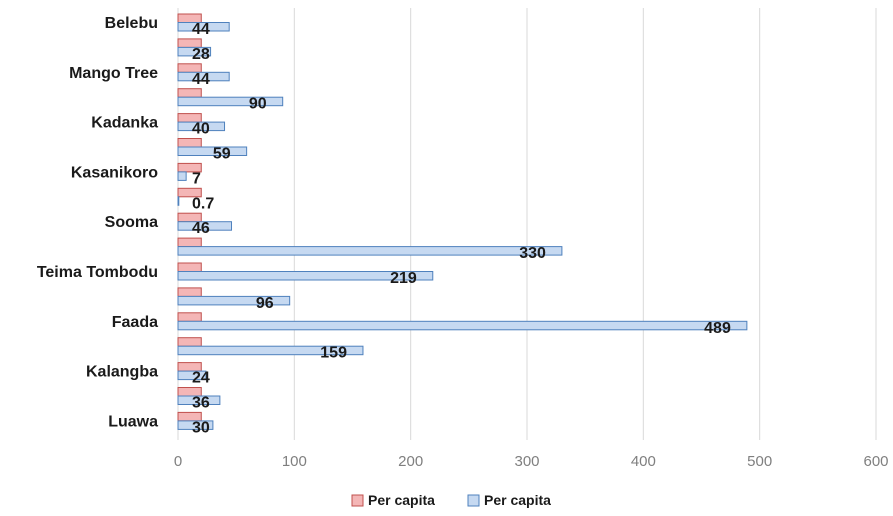 This screenshot has height=516, width=893. I want to click on category-label: Faada, so click(135, 322).